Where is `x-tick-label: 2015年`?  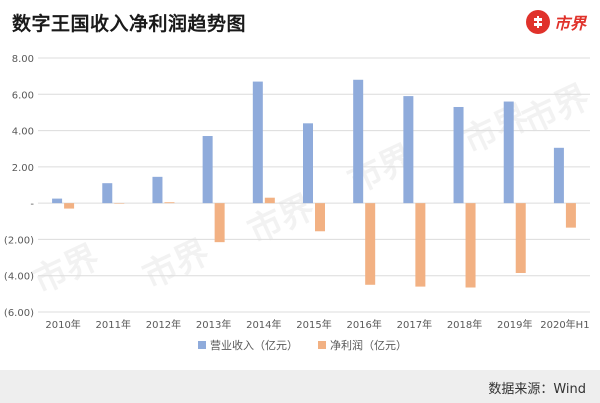
x-tick-label: 2015年 is located at coordinates (313, 324).